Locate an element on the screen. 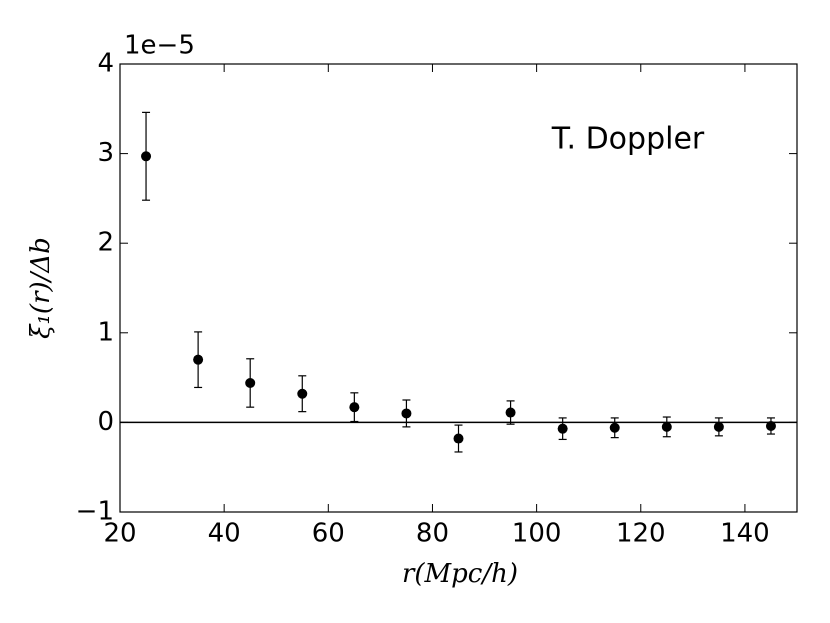 This screenshot has width=830, height=623. x-tick-label: 100 is located at coordinates (537, 534).